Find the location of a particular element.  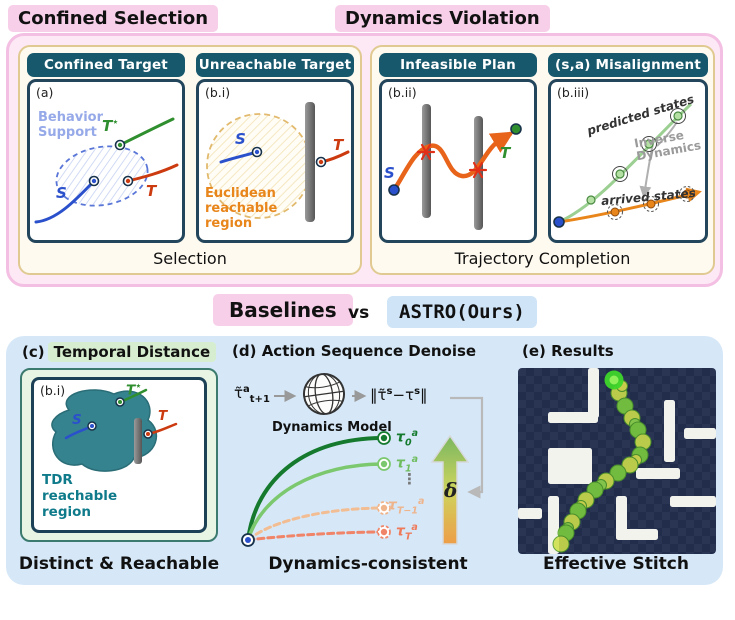

selection-caption: Selection is located at coordinates (190, 258).